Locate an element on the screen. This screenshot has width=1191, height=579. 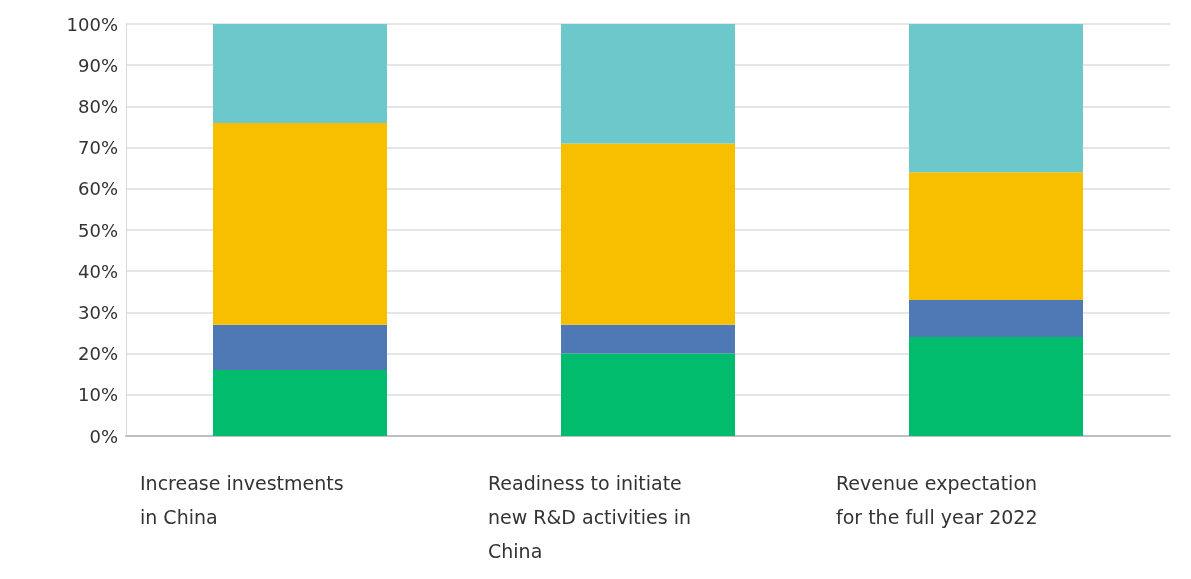
y-tick-label: 10% is located at coordinates (97, 395).